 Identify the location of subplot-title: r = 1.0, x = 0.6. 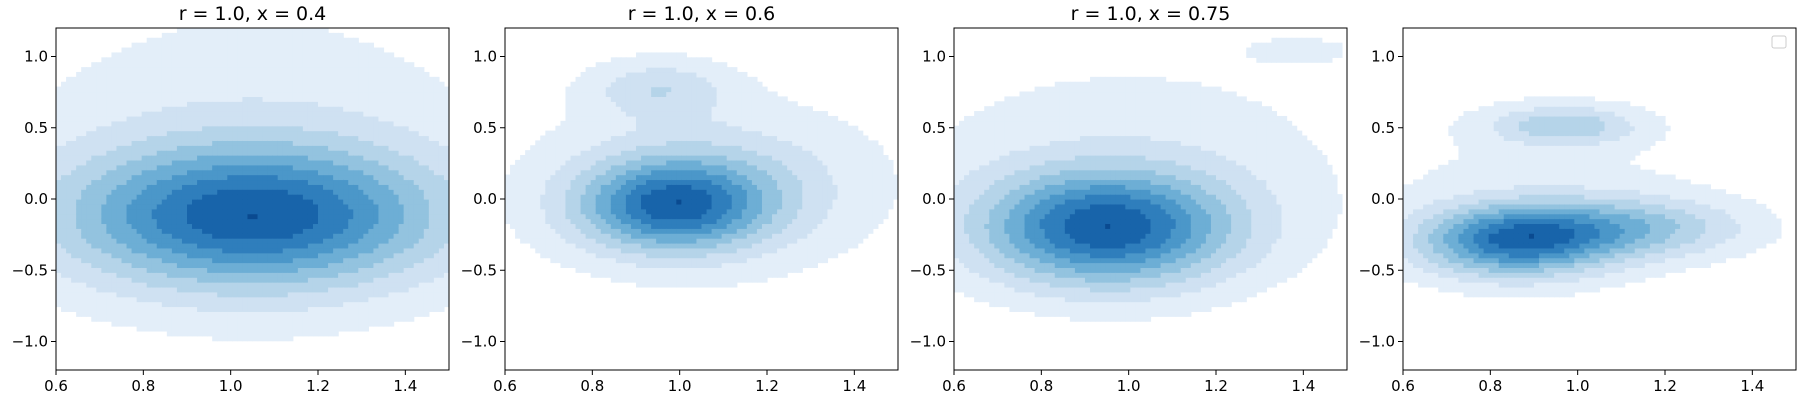
(702, 14).